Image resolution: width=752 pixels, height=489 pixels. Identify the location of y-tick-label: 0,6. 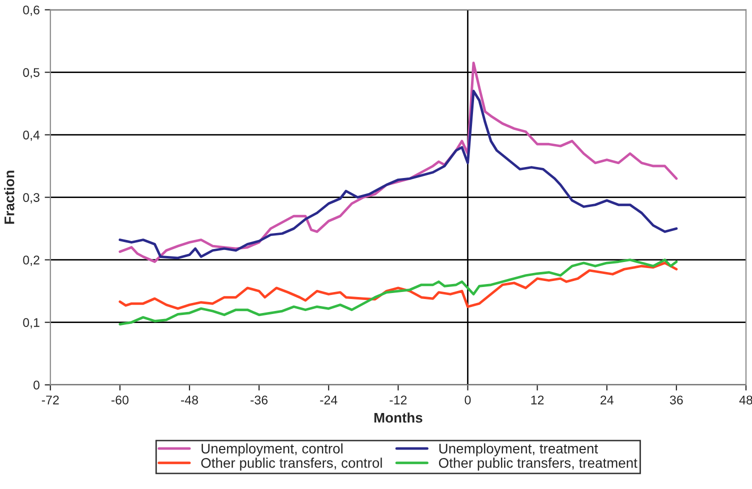
(31, 11).